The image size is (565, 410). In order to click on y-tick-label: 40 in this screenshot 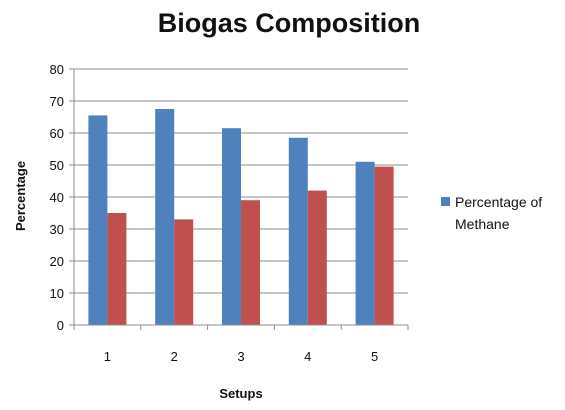, I will do `click(57, 197)`.